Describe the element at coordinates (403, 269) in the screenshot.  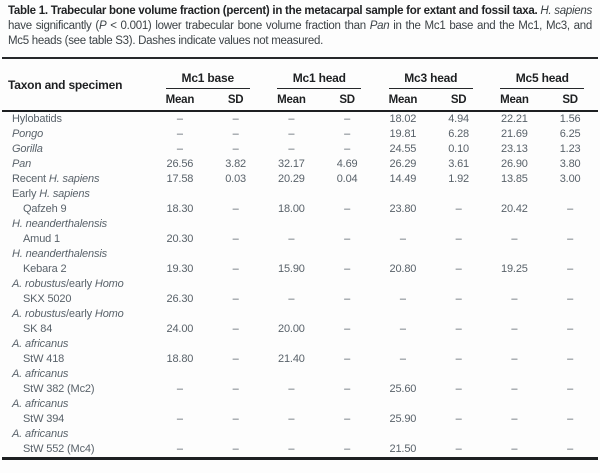
I see `cell-value: 20.80` at that location.